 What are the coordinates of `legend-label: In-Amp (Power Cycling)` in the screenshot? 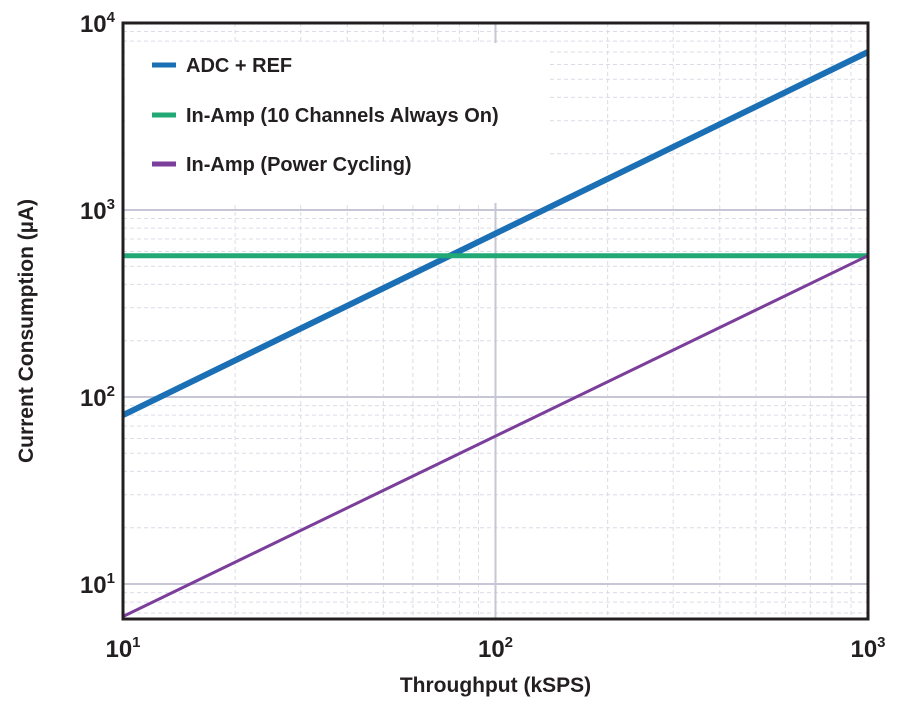 It's located at (299, 165).